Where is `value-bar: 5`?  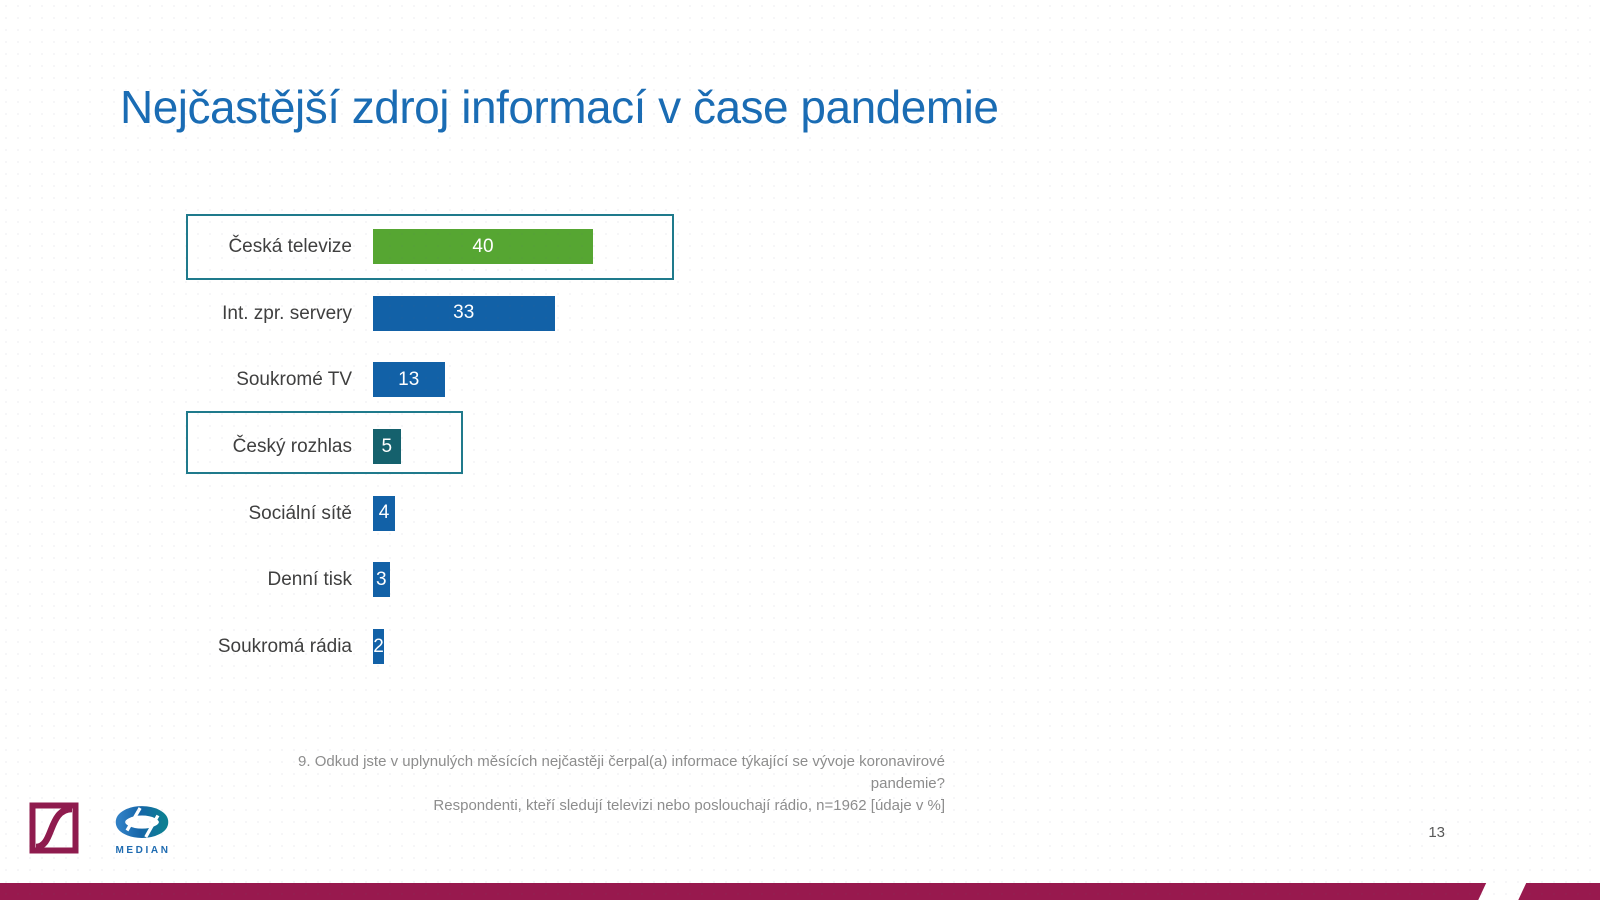 value-bar: 5 is located at coordinates (387, 447).